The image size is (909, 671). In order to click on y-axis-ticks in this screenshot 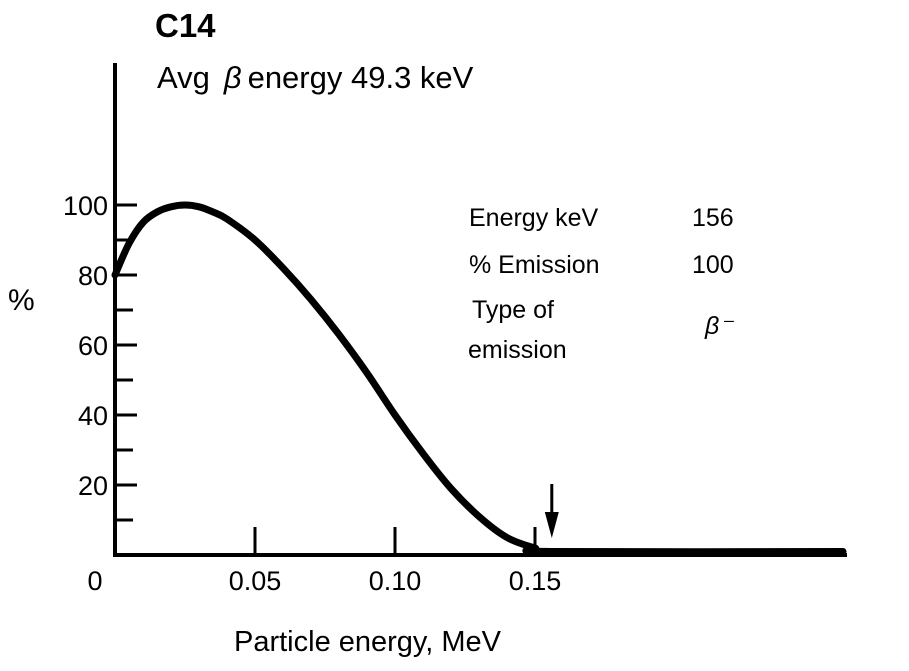, I will do `click(126, 362)`.